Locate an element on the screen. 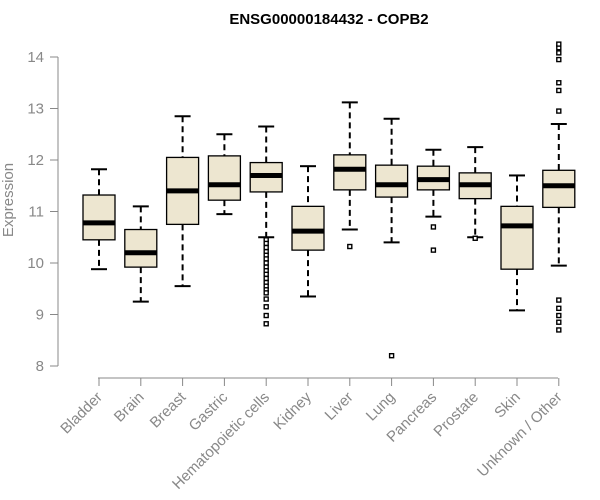  x-tick-label: Lung is located at coordinates (381, 407).